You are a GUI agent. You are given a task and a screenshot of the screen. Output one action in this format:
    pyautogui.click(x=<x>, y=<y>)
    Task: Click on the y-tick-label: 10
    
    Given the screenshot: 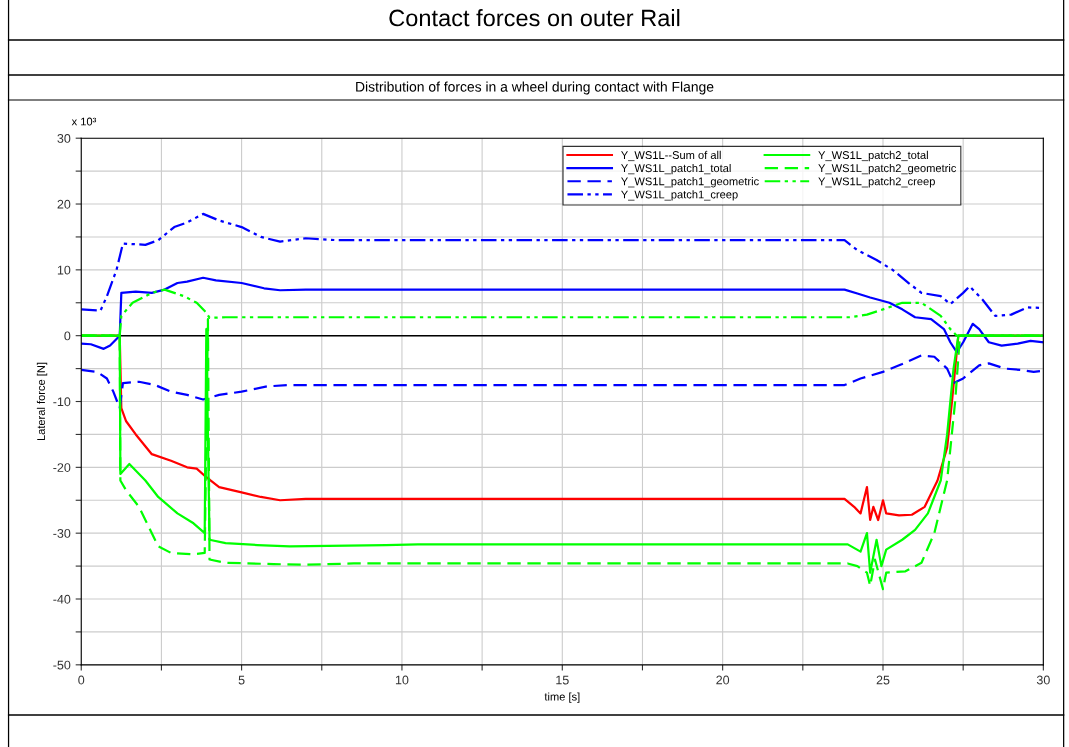 What is the action you would take?
    pyautogui.click(x=64, y=270)
    